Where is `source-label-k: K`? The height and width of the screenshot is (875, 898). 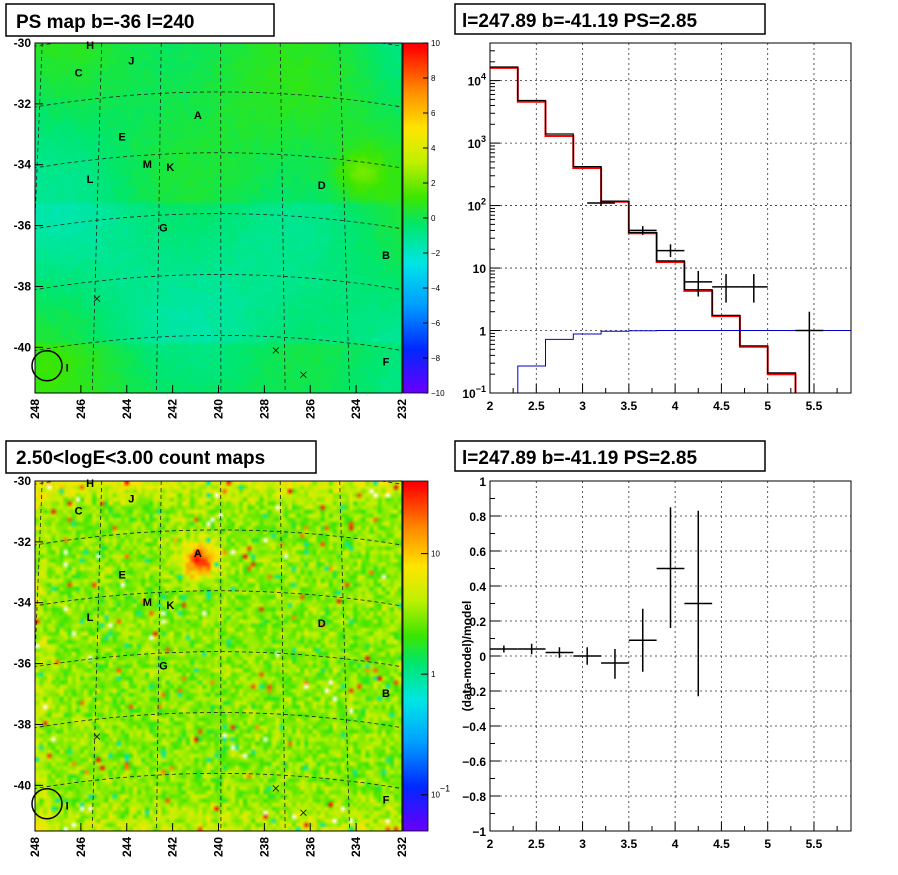
source-label-k: K is located at coordinates (170, 606).